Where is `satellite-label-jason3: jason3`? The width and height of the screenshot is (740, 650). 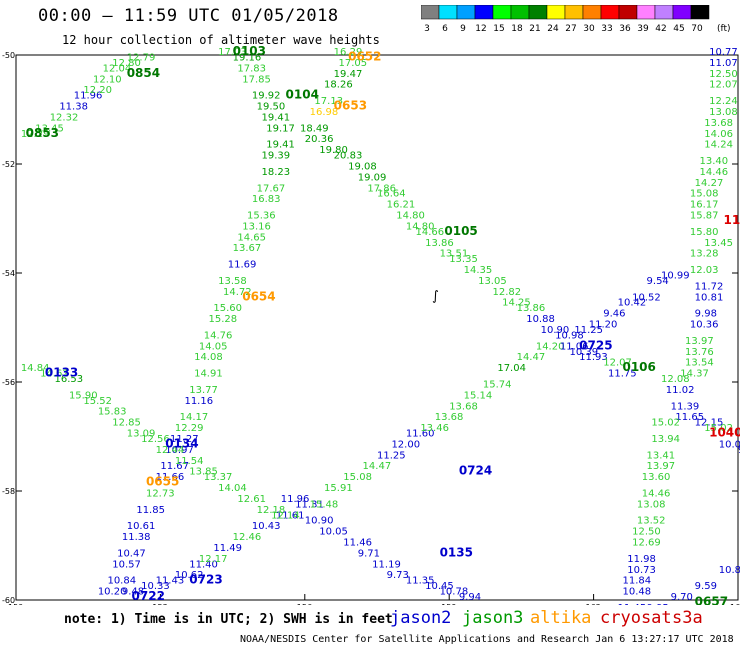
satellite-label-jason3: jason3 is located at coordinates (493, 618).